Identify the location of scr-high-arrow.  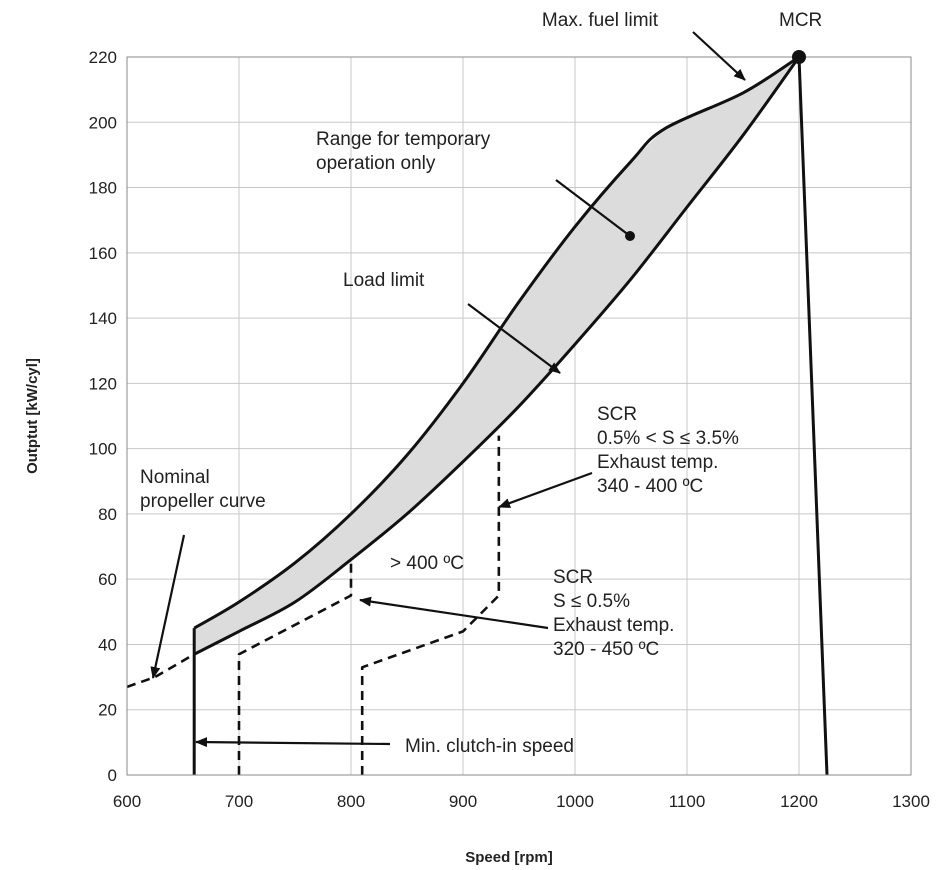
(545, 490).